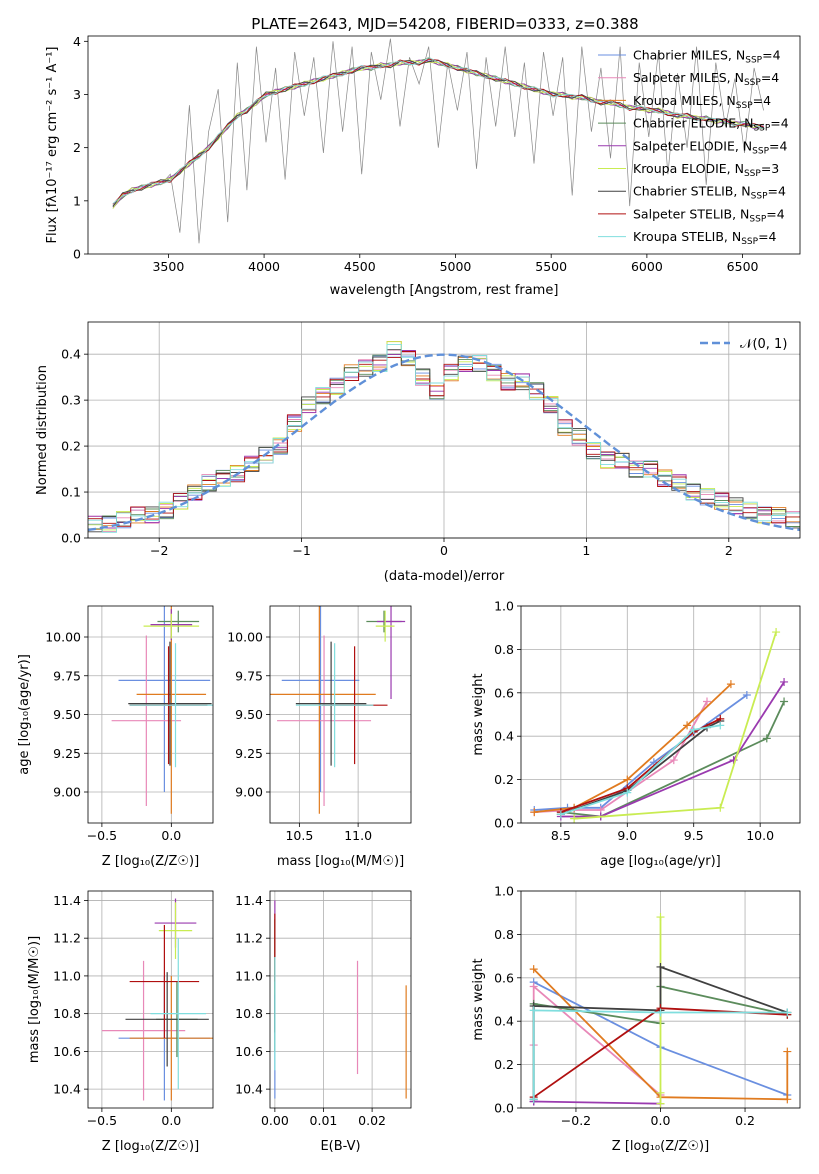 This screenshot has height=1174, width=819. I want to click on age-vs-z-xtick-label-1: 0.0, so click(171, 835).